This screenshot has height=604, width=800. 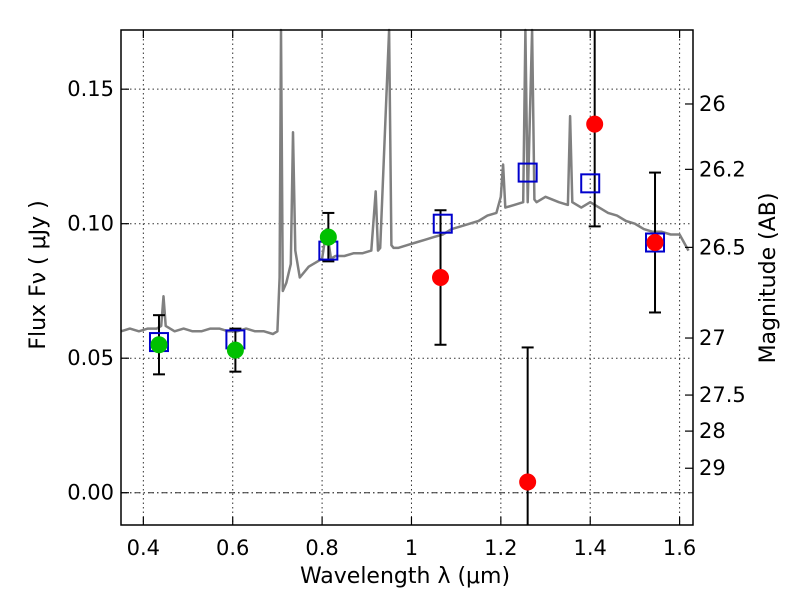 I want to click on y-tick-label: 0.00, so click(x=90, y=493).